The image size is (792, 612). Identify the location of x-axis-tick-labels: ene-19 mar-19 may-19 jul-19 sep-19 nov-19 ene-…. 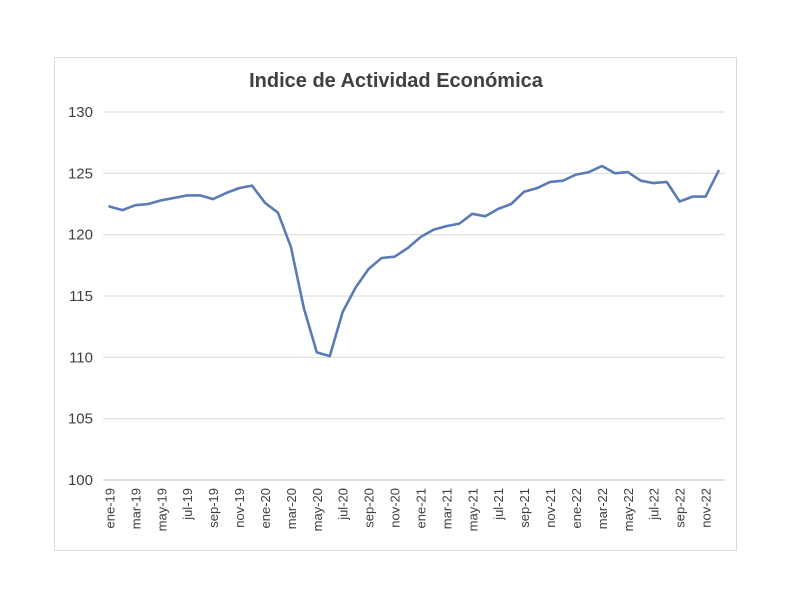
(407, 509).